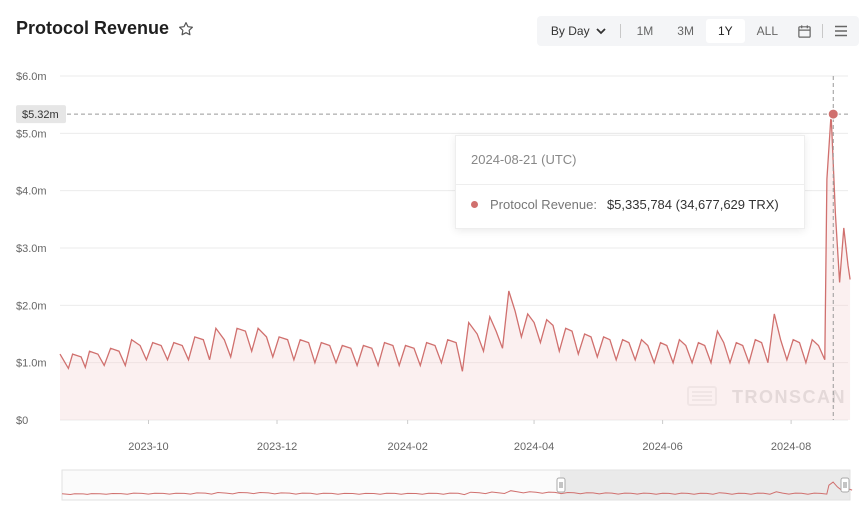  What do you see at coordinates (31, 192) in the screenshot?
I see `y-tick-label: $4.0m` at bounding box center [31, 192].